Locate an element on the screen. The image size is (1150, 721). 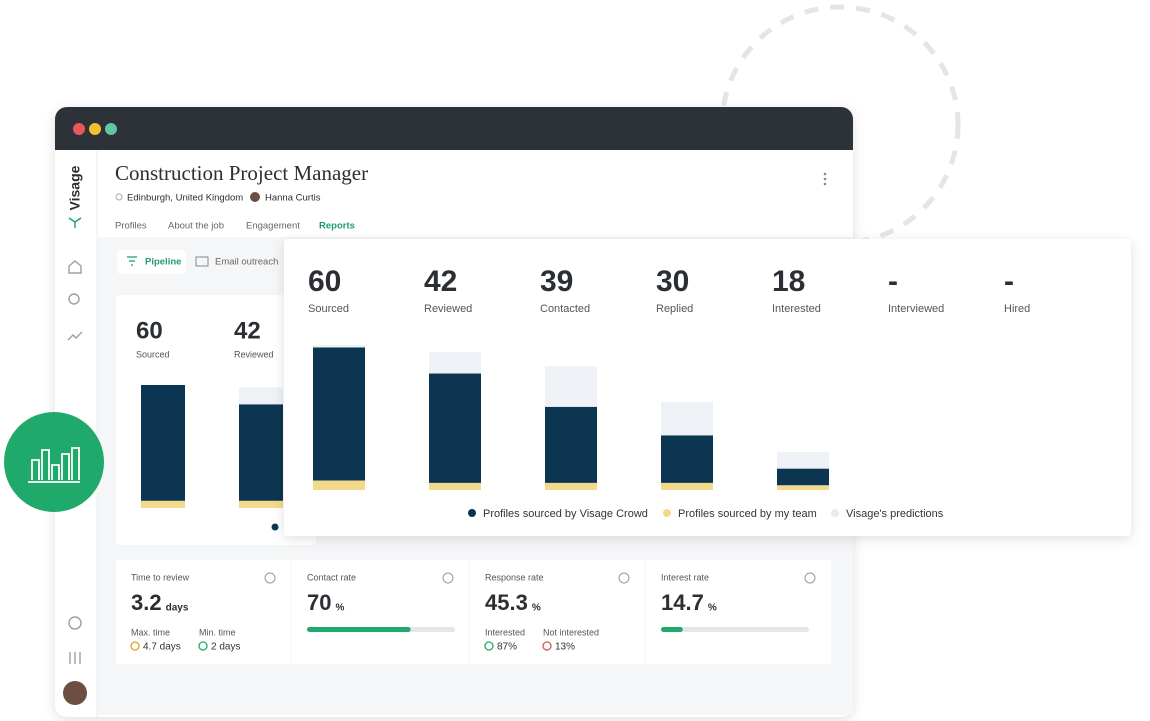
stat-label: Replied is located at coordinates (674, 309).